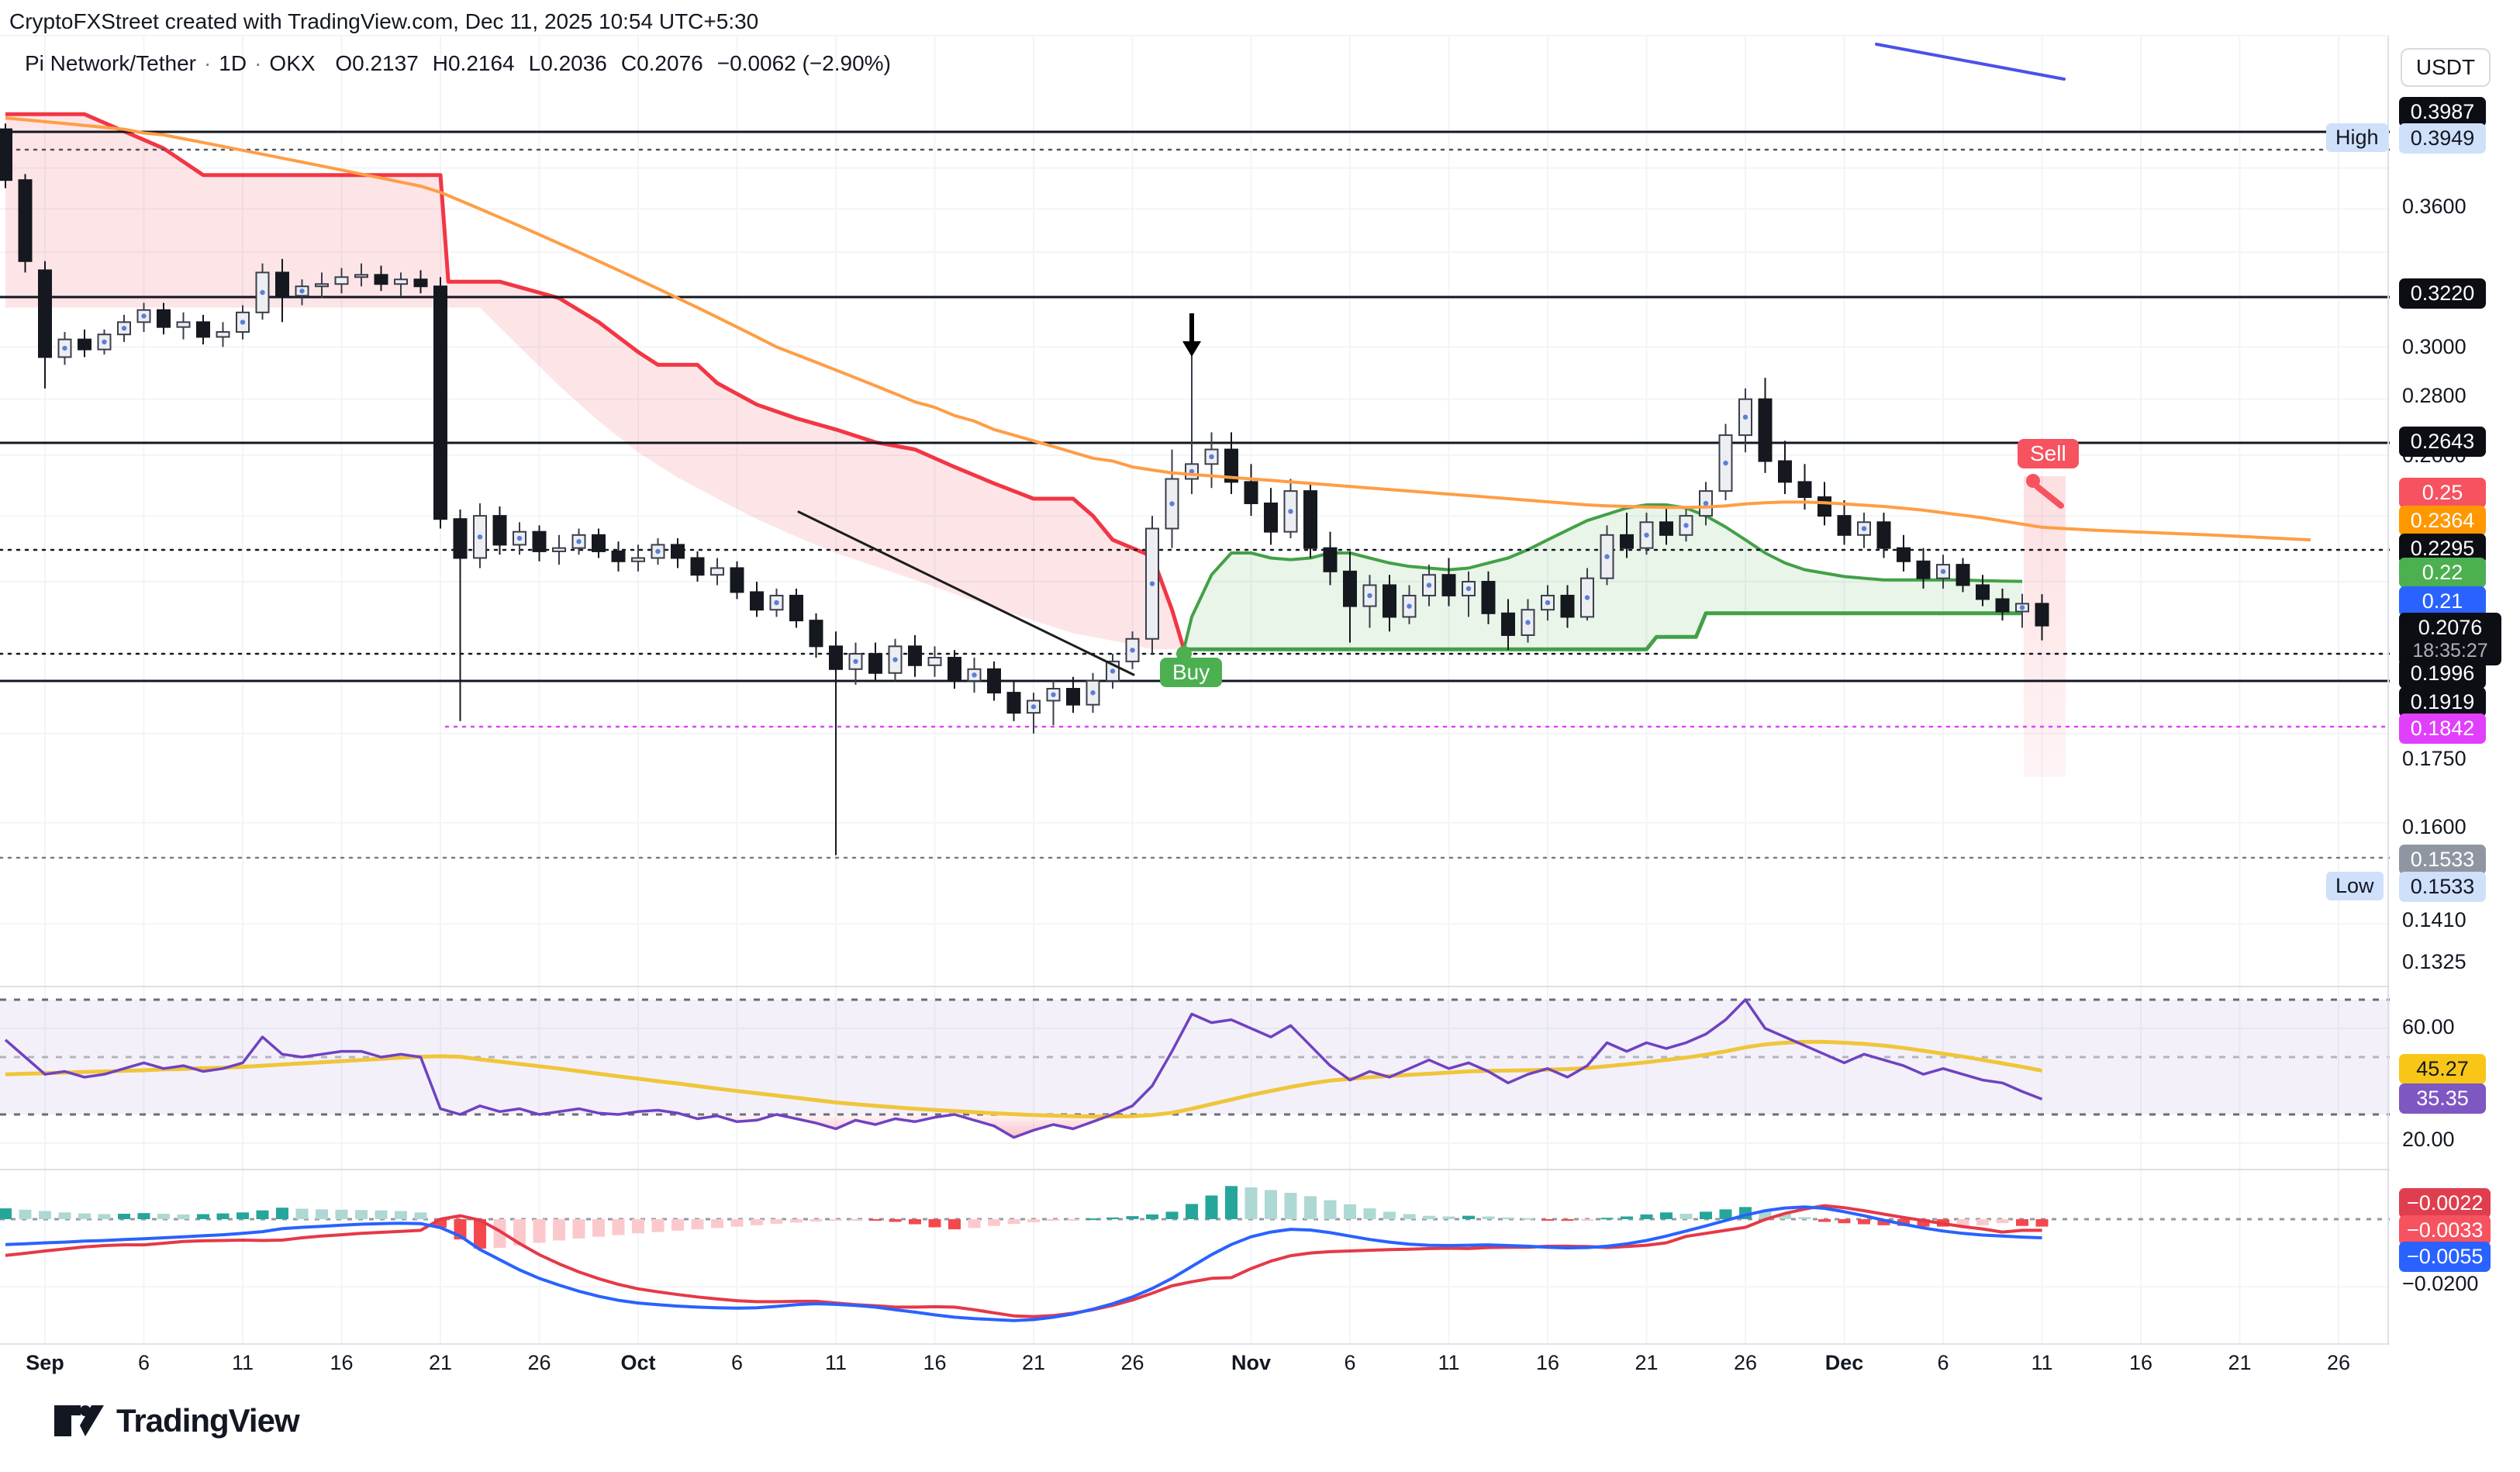 This screenshot has width=2520, height=1472. Describe the element at coordinates (2442, 112) in the screenshot. I see `axis-price-badge: 0.3987` at that location.